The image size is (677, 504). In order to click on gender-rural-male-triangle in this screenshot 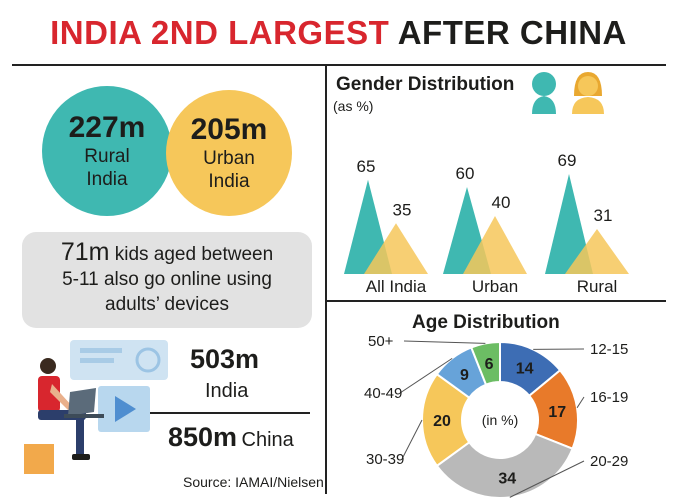, I will do `click(569, 223)`.